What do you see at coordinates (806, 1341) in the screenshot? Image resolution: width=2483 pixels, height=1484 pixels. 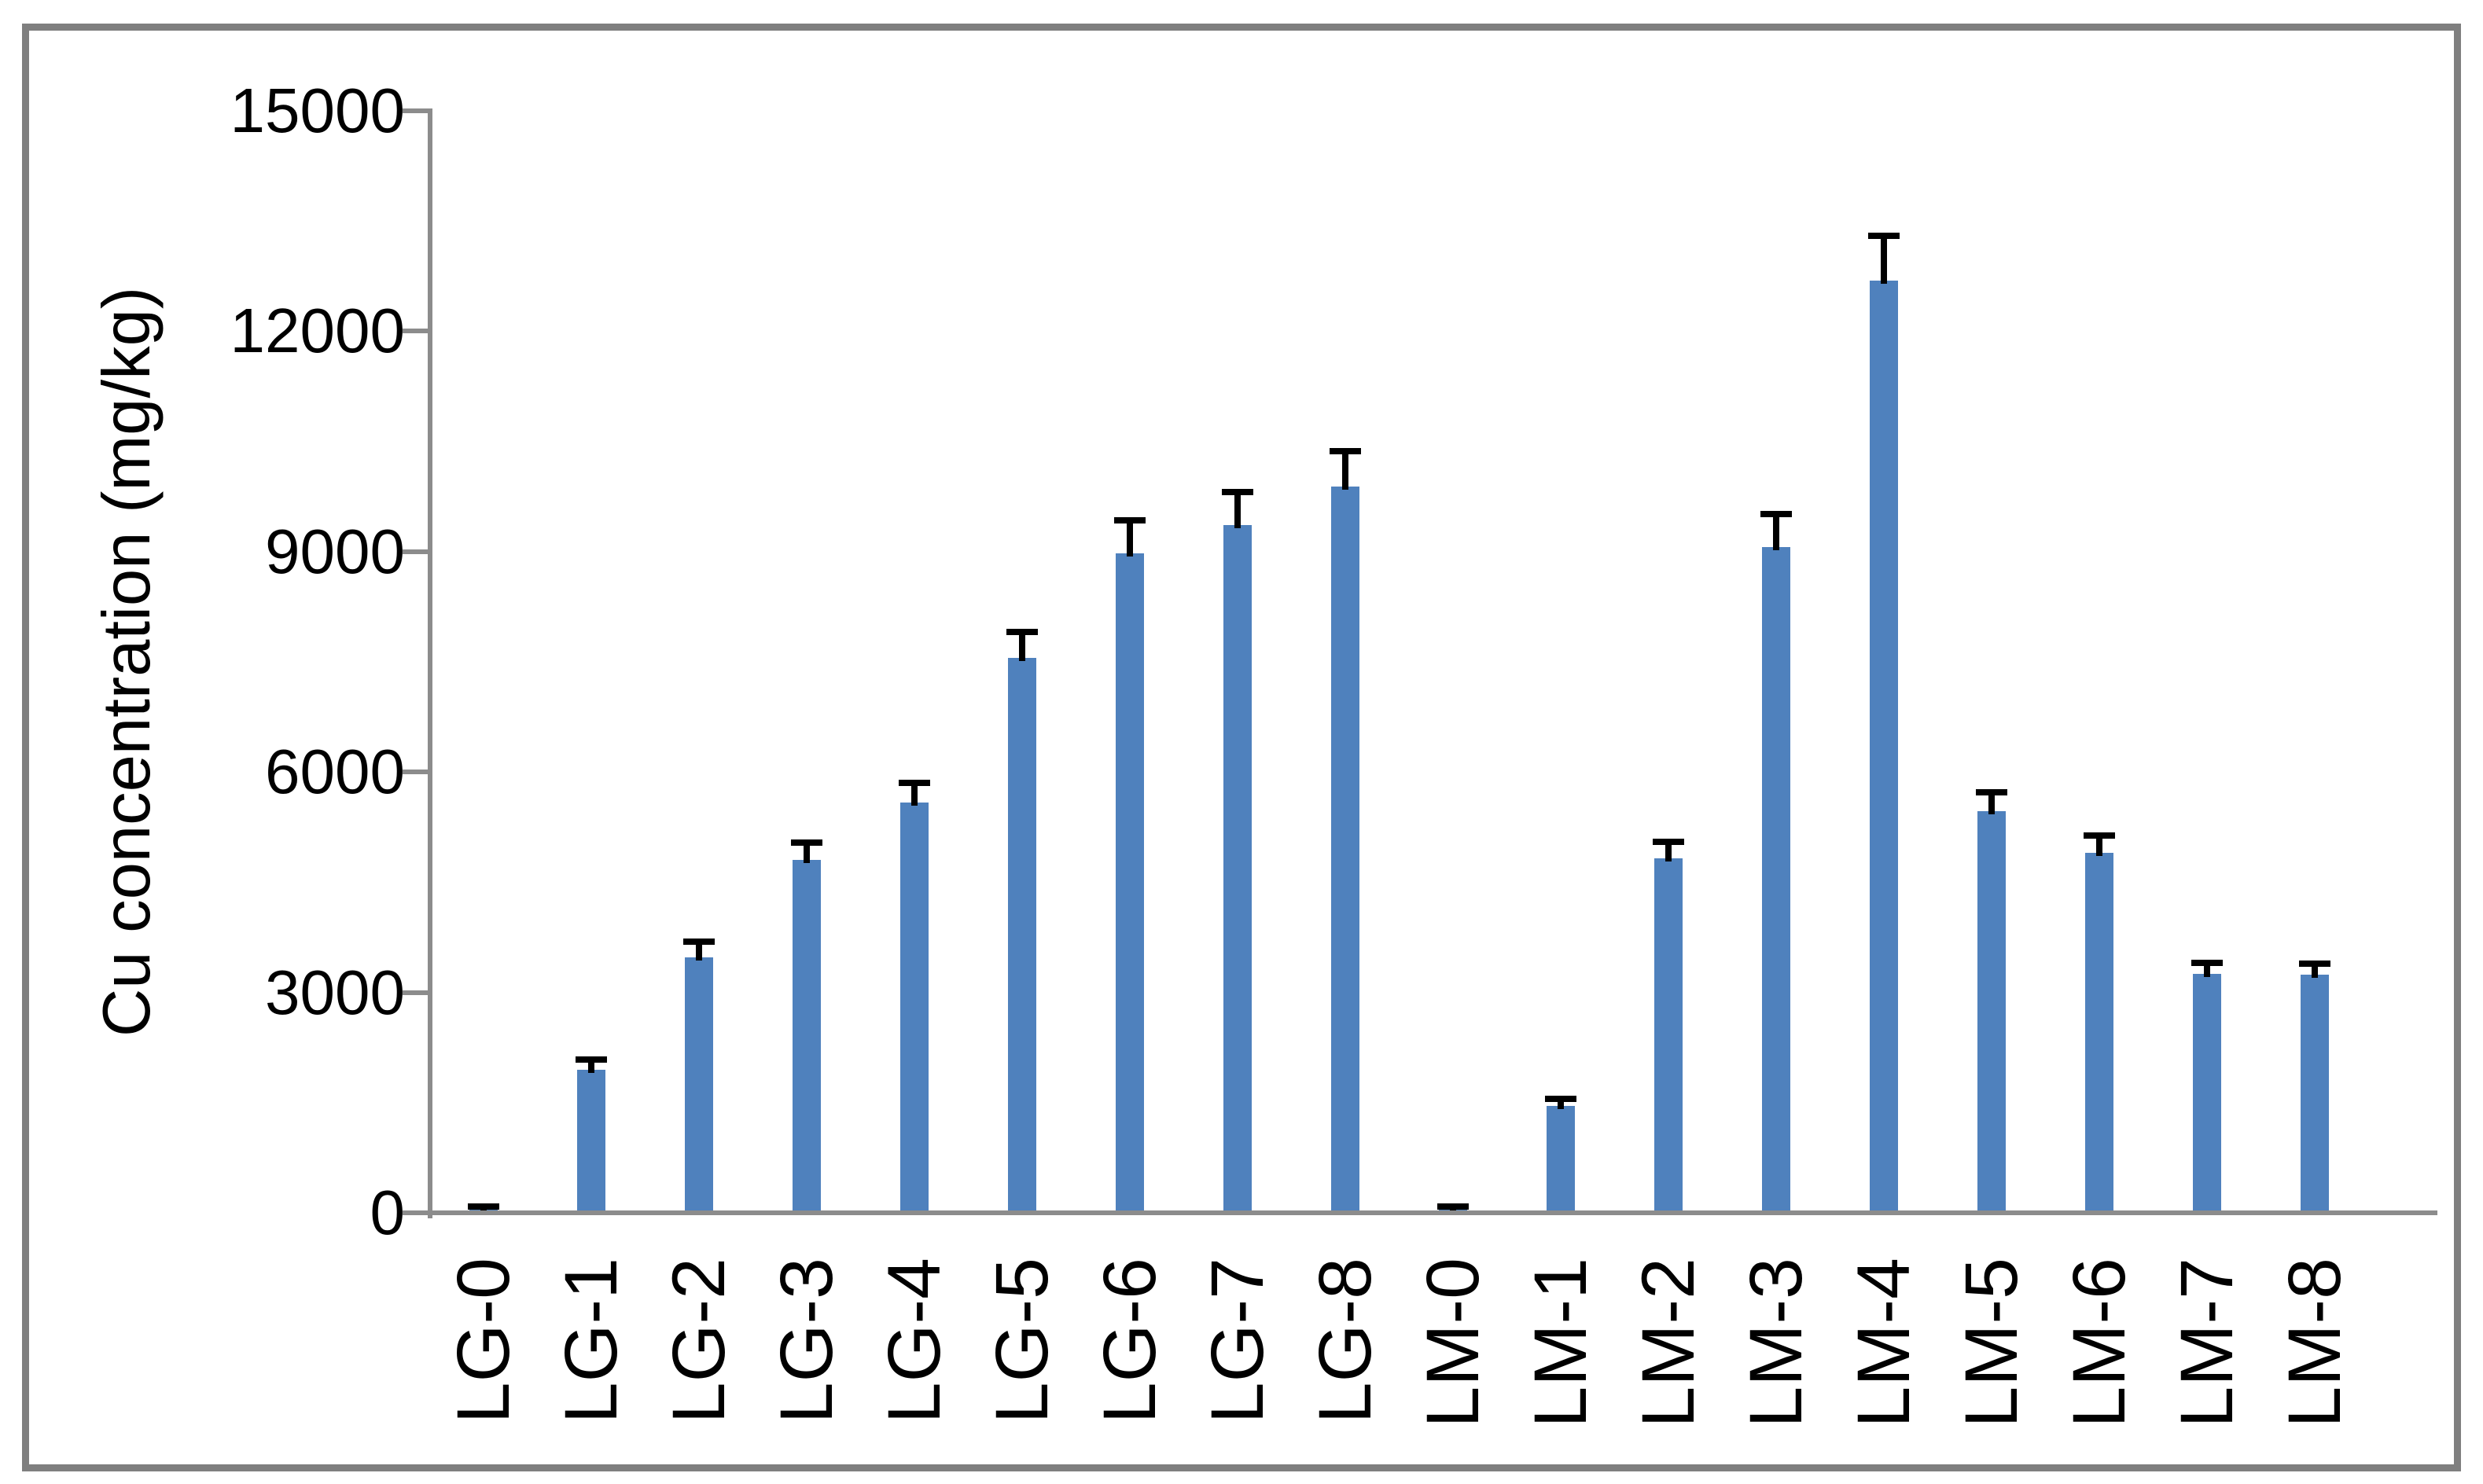 I see `x-tick-label-LG-3: LG-3` at bounding box center [806, 1341].